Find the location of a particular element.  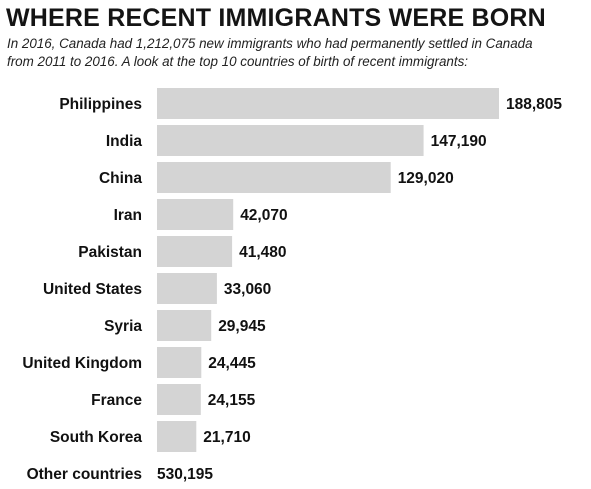

bar-united-kingdom is located at coordinates (179, 362).